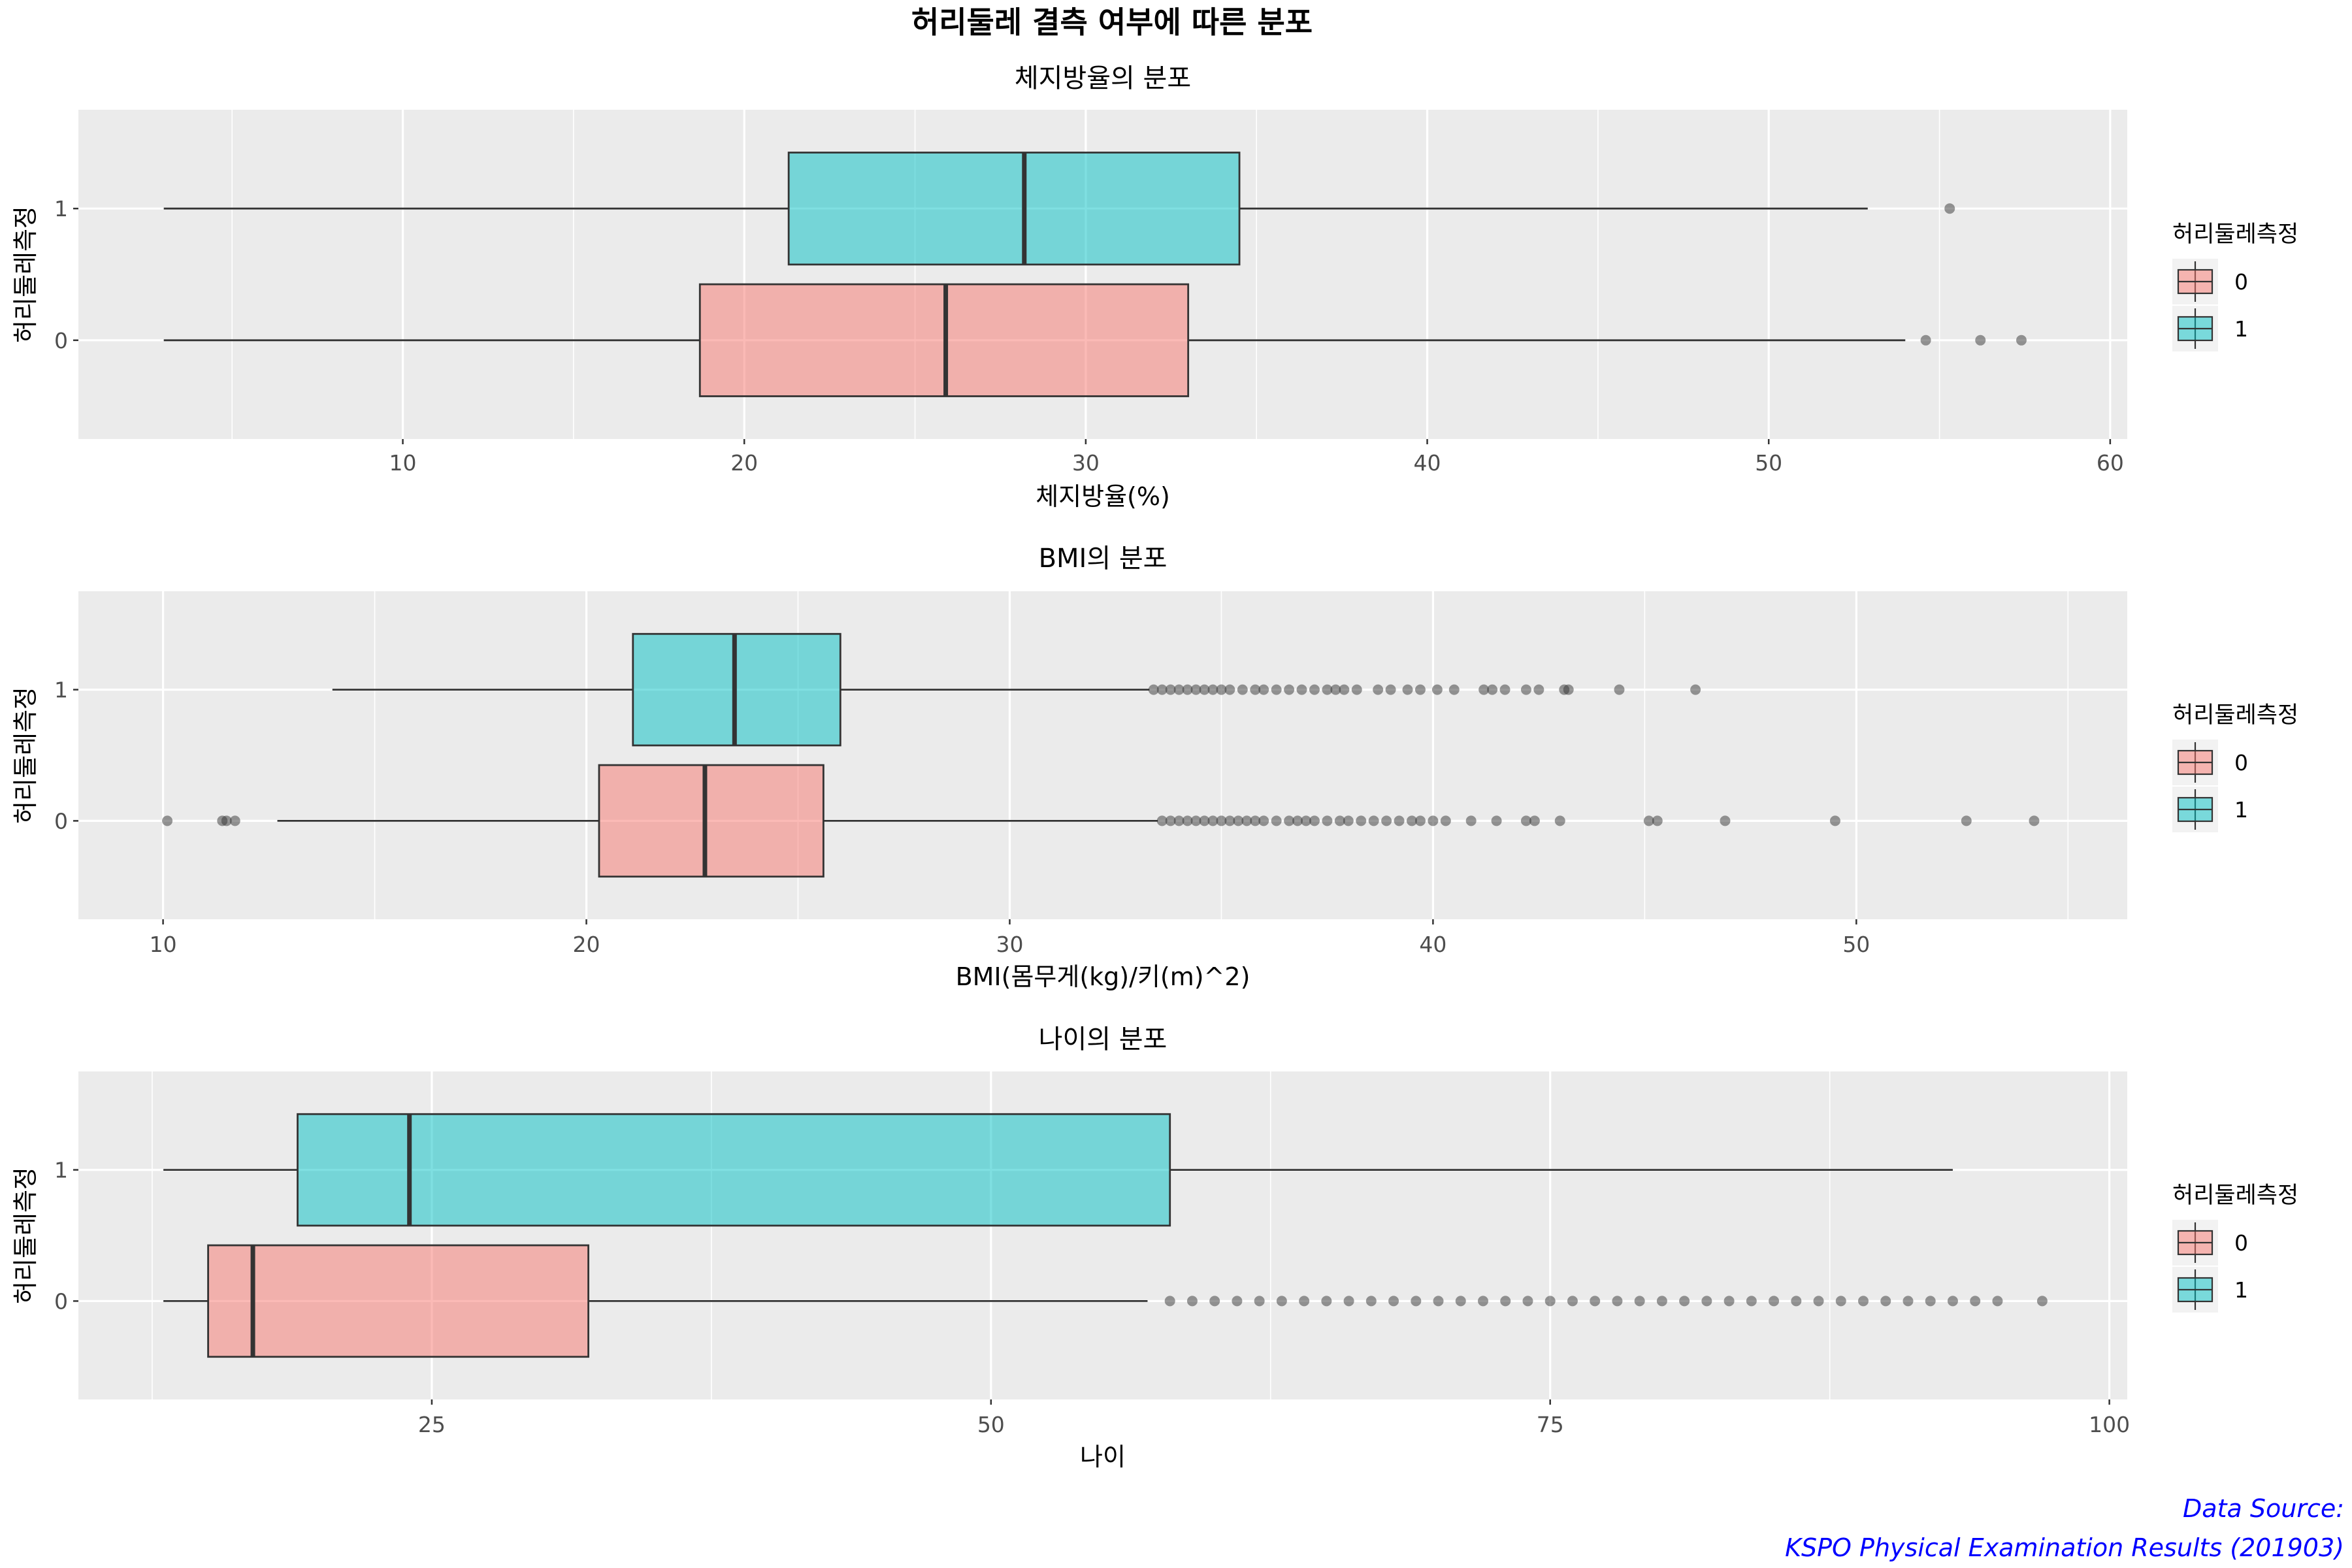 The height and width of the screenshot is (1568, 2352). I want to click on panel-subtitle: 체지방율의 분포, so click(1103, 78).